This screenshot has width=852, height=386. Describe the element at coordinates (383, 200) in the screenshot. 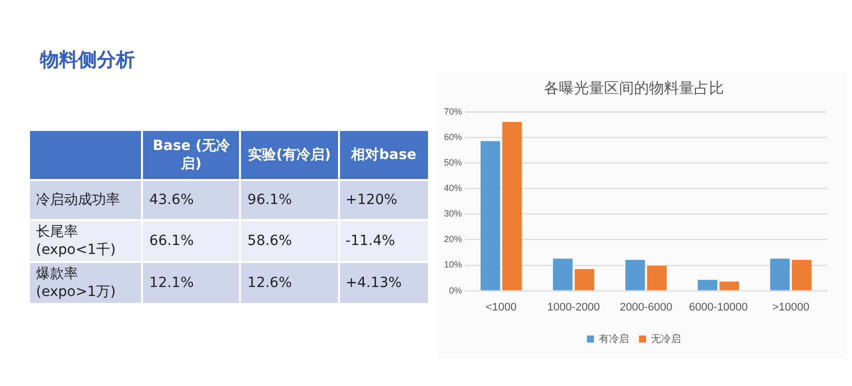

I see `text: +120%` at that location.